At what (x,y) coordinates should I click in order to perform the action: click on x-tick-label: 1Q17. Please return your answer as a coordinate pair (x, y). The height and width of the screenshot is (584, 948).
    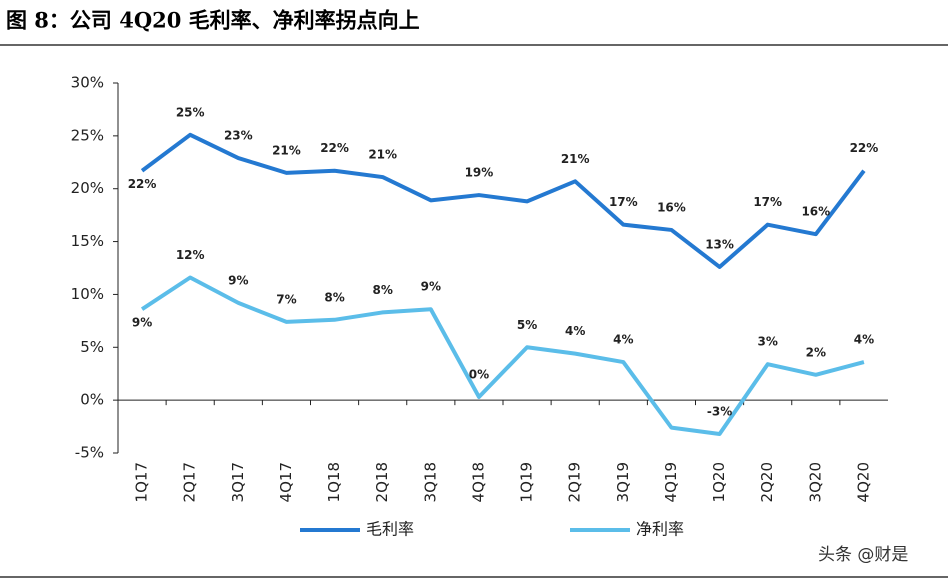
    Looking at the image, I should click on (142, 482).